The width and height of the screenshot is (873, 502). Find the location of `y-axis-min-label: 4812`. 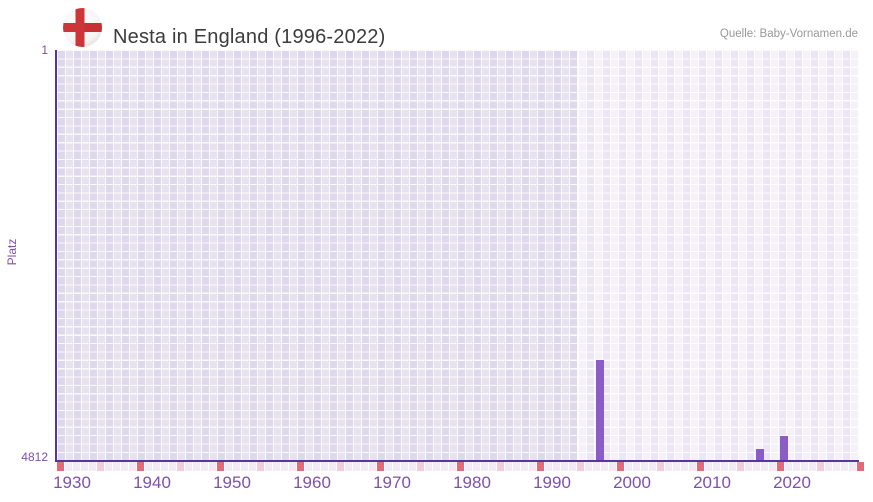

y-axis-min-label: 4812 is located at coordinates (34, 457).